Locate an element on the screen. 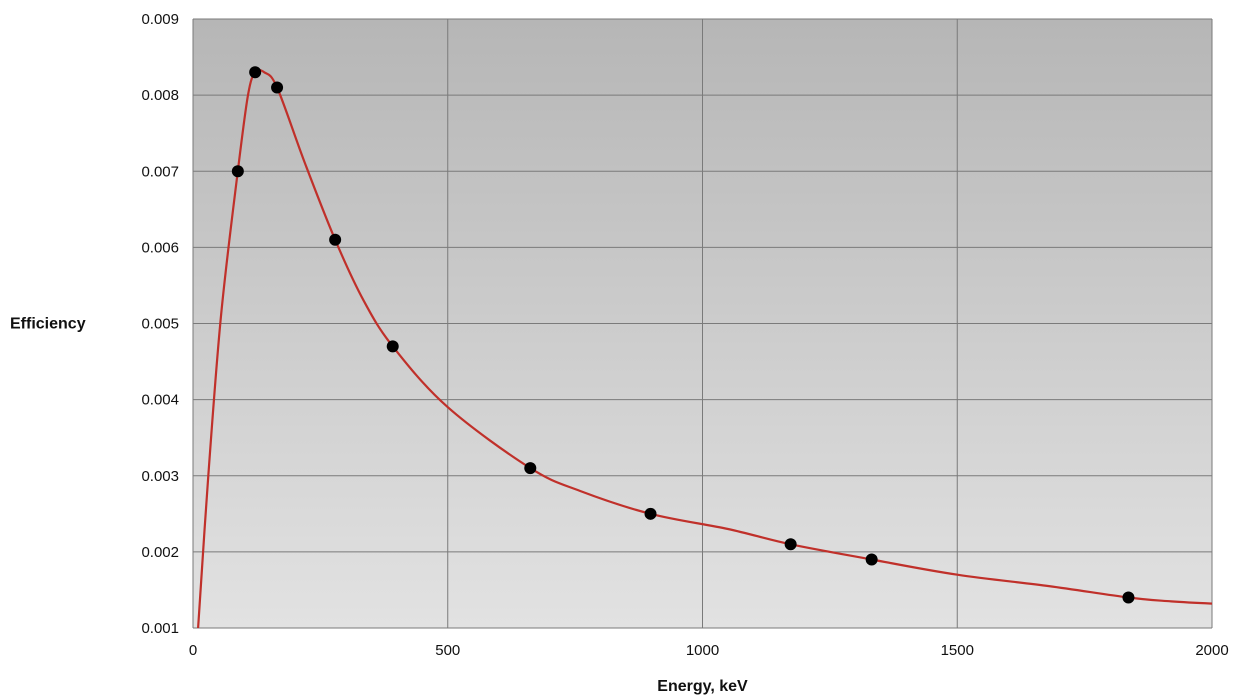 Image resolution: width=1235 pixels, height=696 pixels. y-tick-label: 0.004 is located at coordinates (160, 400).